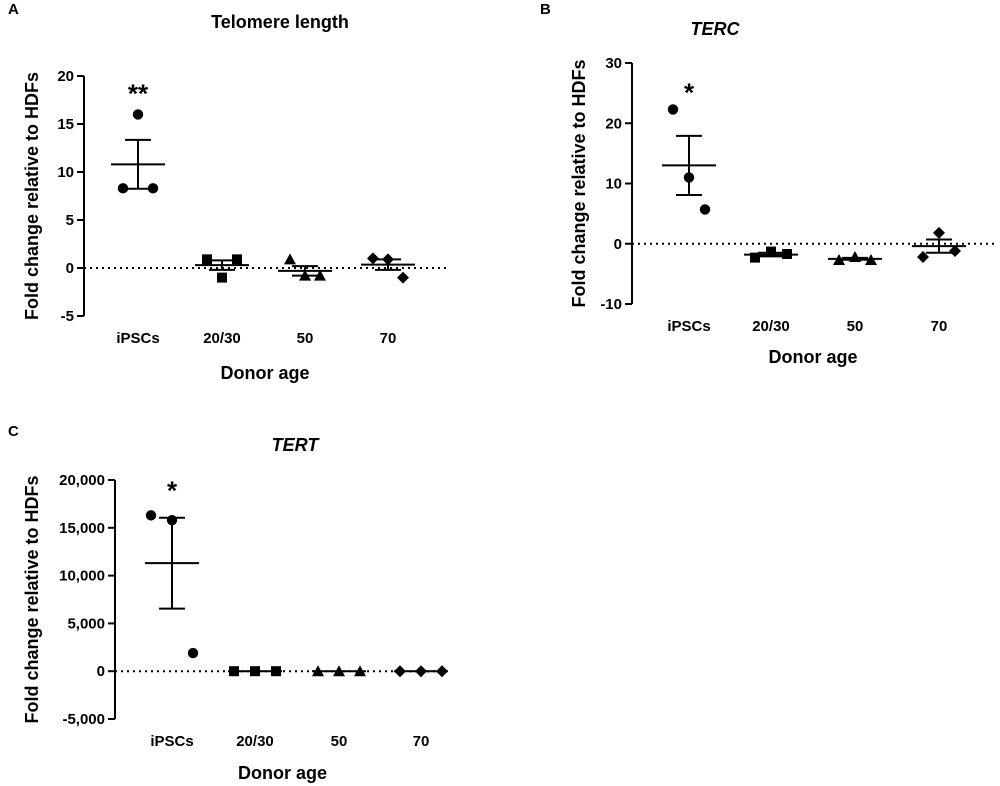 The image size is (1000, 786). I want to click on y-tick-label: 5, so click(70, 220).